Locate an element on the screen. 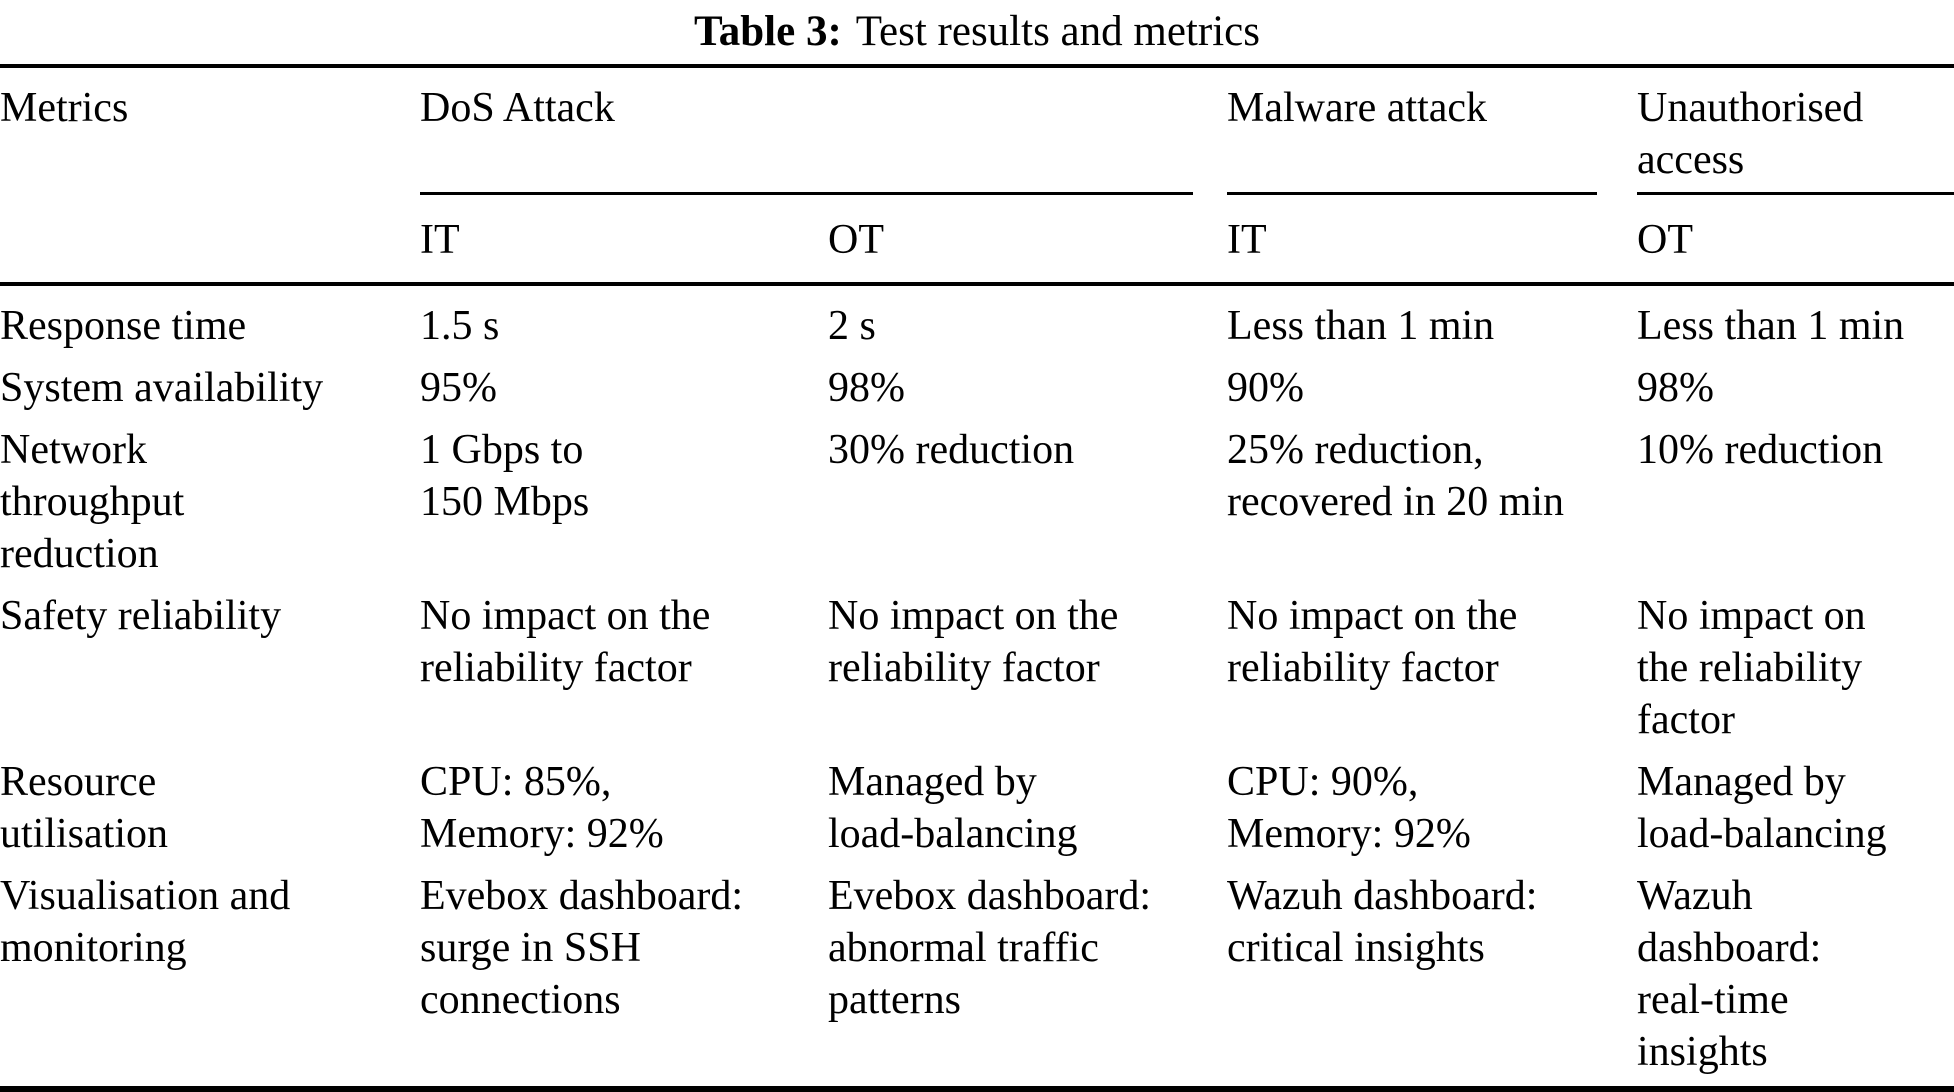 The width and height of the screenshot is (1954, 1092). value-cell: 25% reduction, recovered in 20 min is located at coordinates (1396, 476).